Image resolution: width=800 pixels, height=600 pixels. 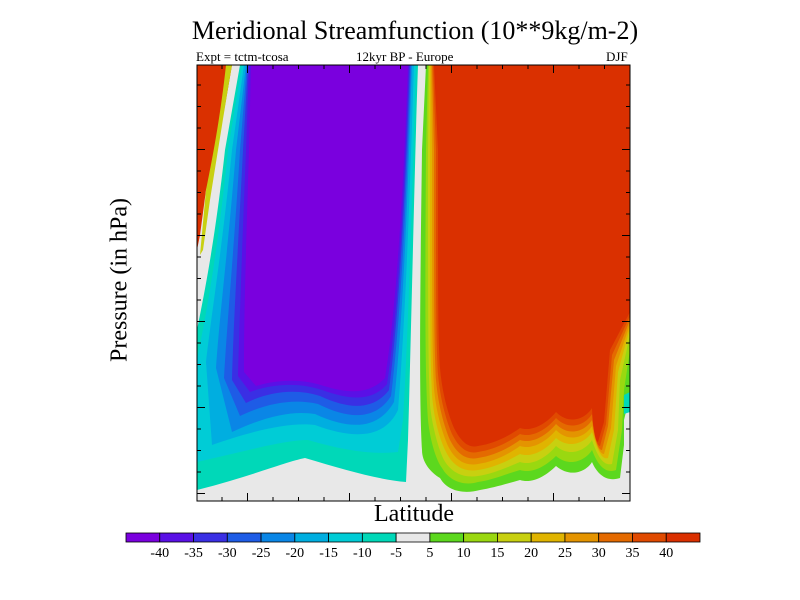 What do you see at coordinates (627, 403) in the screenshot?
I see `contour-right-edge-neg` at bounding box center [627, 403].